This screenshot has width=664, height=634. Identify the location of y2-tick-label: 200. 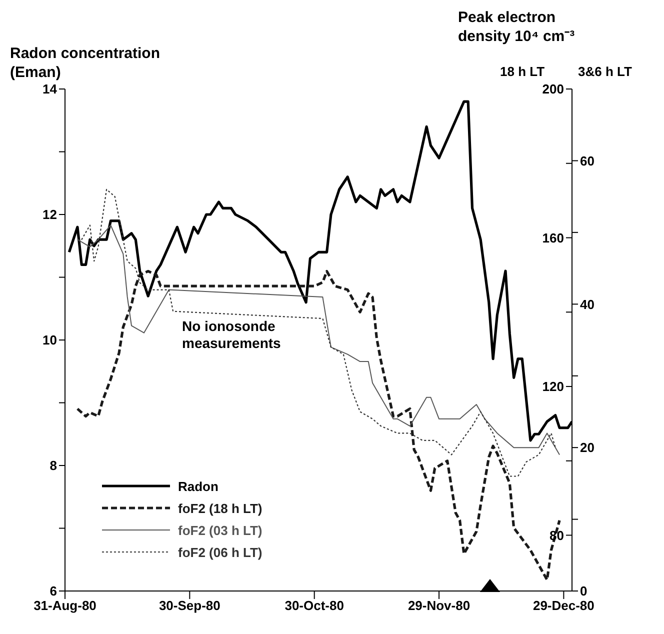
(553, 89).